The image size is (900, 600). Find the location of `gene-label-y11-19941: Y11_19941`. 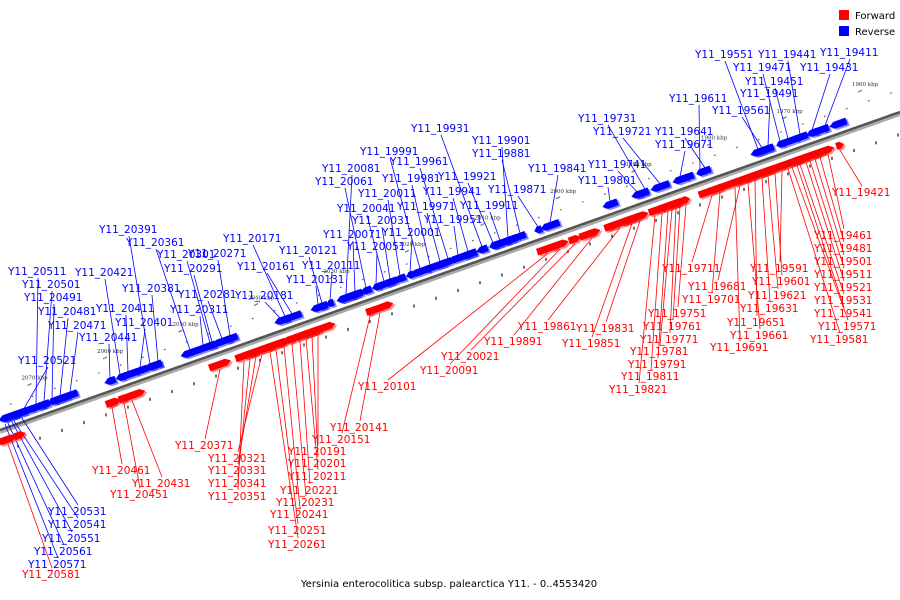

gene-label-y11-19941: Y11_19941 is located at coordinates (451, 192).